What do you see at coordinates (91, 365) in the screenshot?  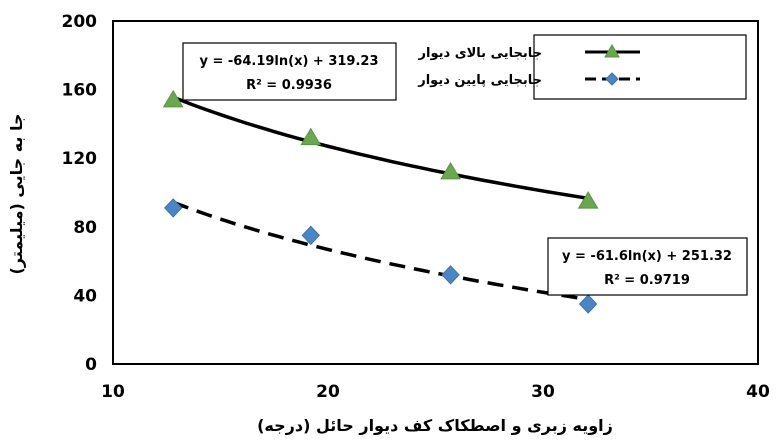 I see `y-tick-label: 0` at bounding box center [91, 365].